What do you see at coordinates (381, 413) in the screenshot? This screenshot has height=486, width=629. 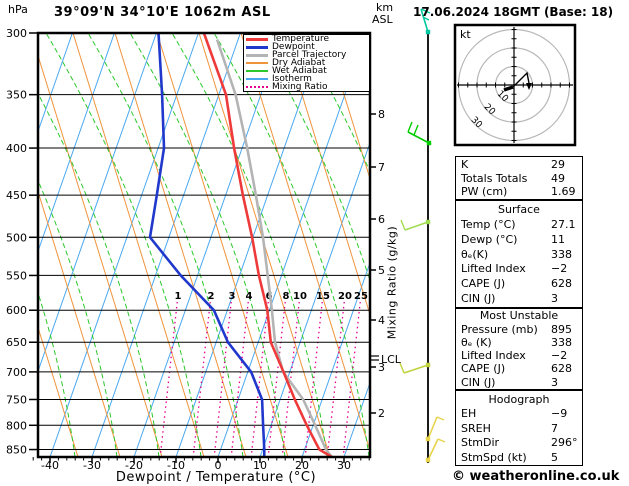 I see `svg-text: 2` at bounding box center [381, 413].